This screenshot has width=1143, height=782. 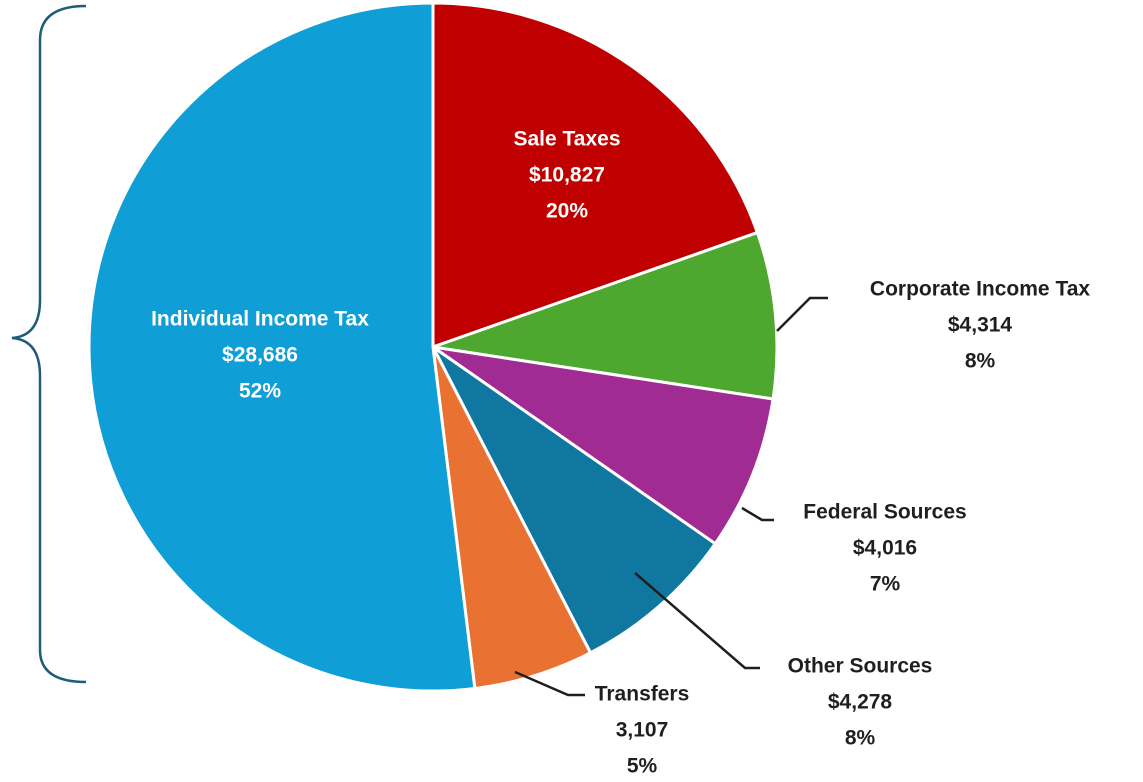 I want to click on slice-label-name: Sale Taxes, so click(x=566, y=139).